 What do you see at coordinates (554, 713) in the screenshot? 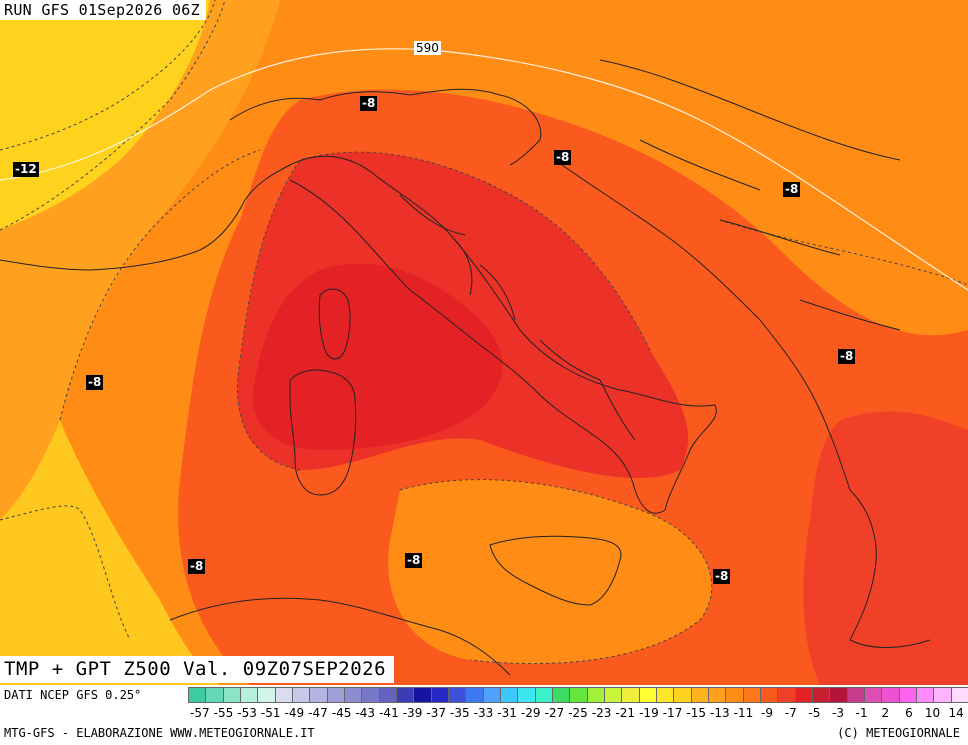
I see `colorbar-tick-label: -27` at bounding box center [554, 713].